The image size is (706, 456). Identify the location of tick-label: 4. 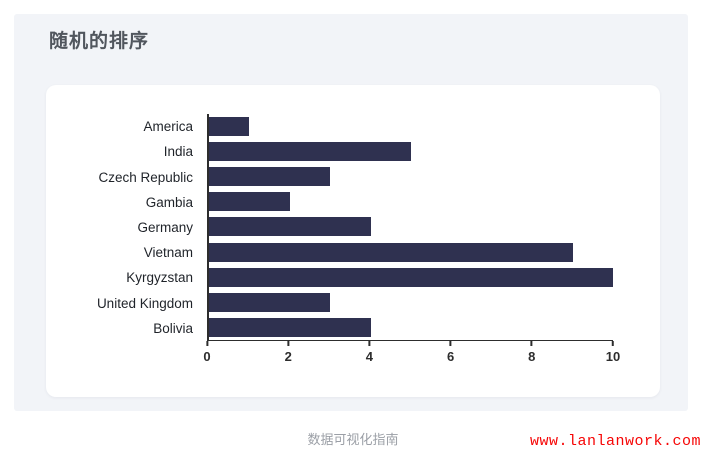
(369, 356).